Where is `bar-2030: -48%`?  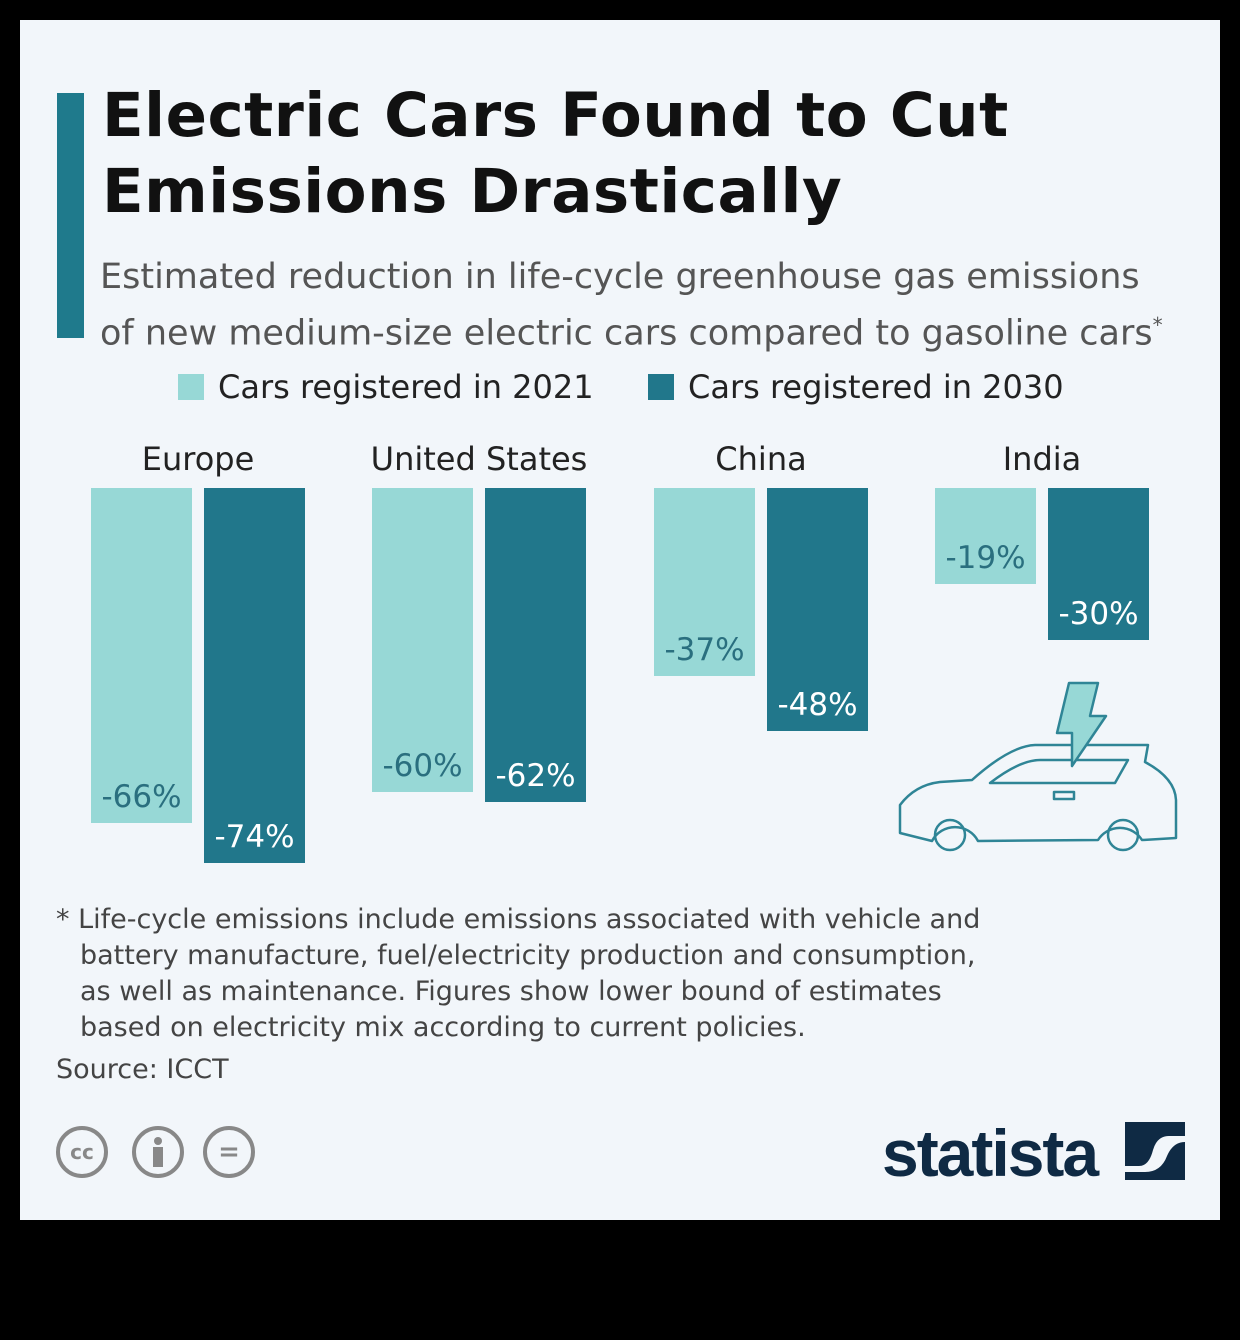
bar-2030: -48% is located at coordinates (817, 610).